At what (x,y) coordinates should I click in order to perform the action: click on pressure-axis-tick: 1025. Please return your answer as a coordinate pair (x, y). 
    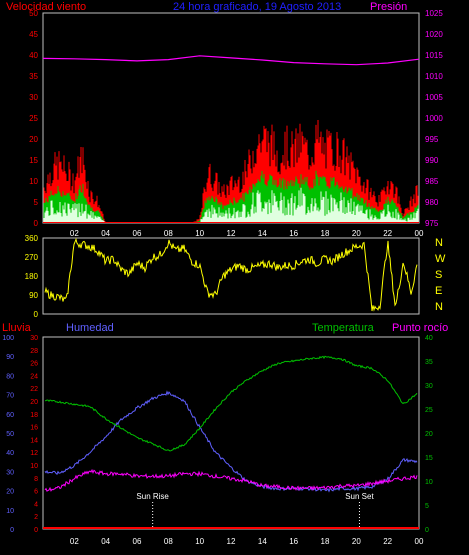
    Looking at the image, I should click on (434, 13).